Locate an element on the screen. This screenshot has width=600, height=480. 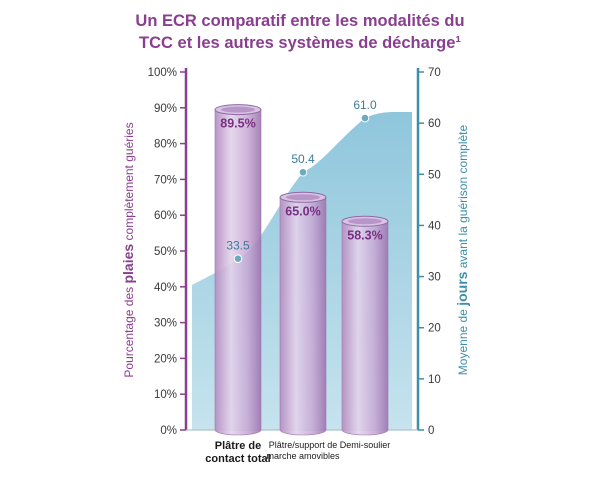
y-axis-left-tick-label: 100% is located at coordinates (162, 73).